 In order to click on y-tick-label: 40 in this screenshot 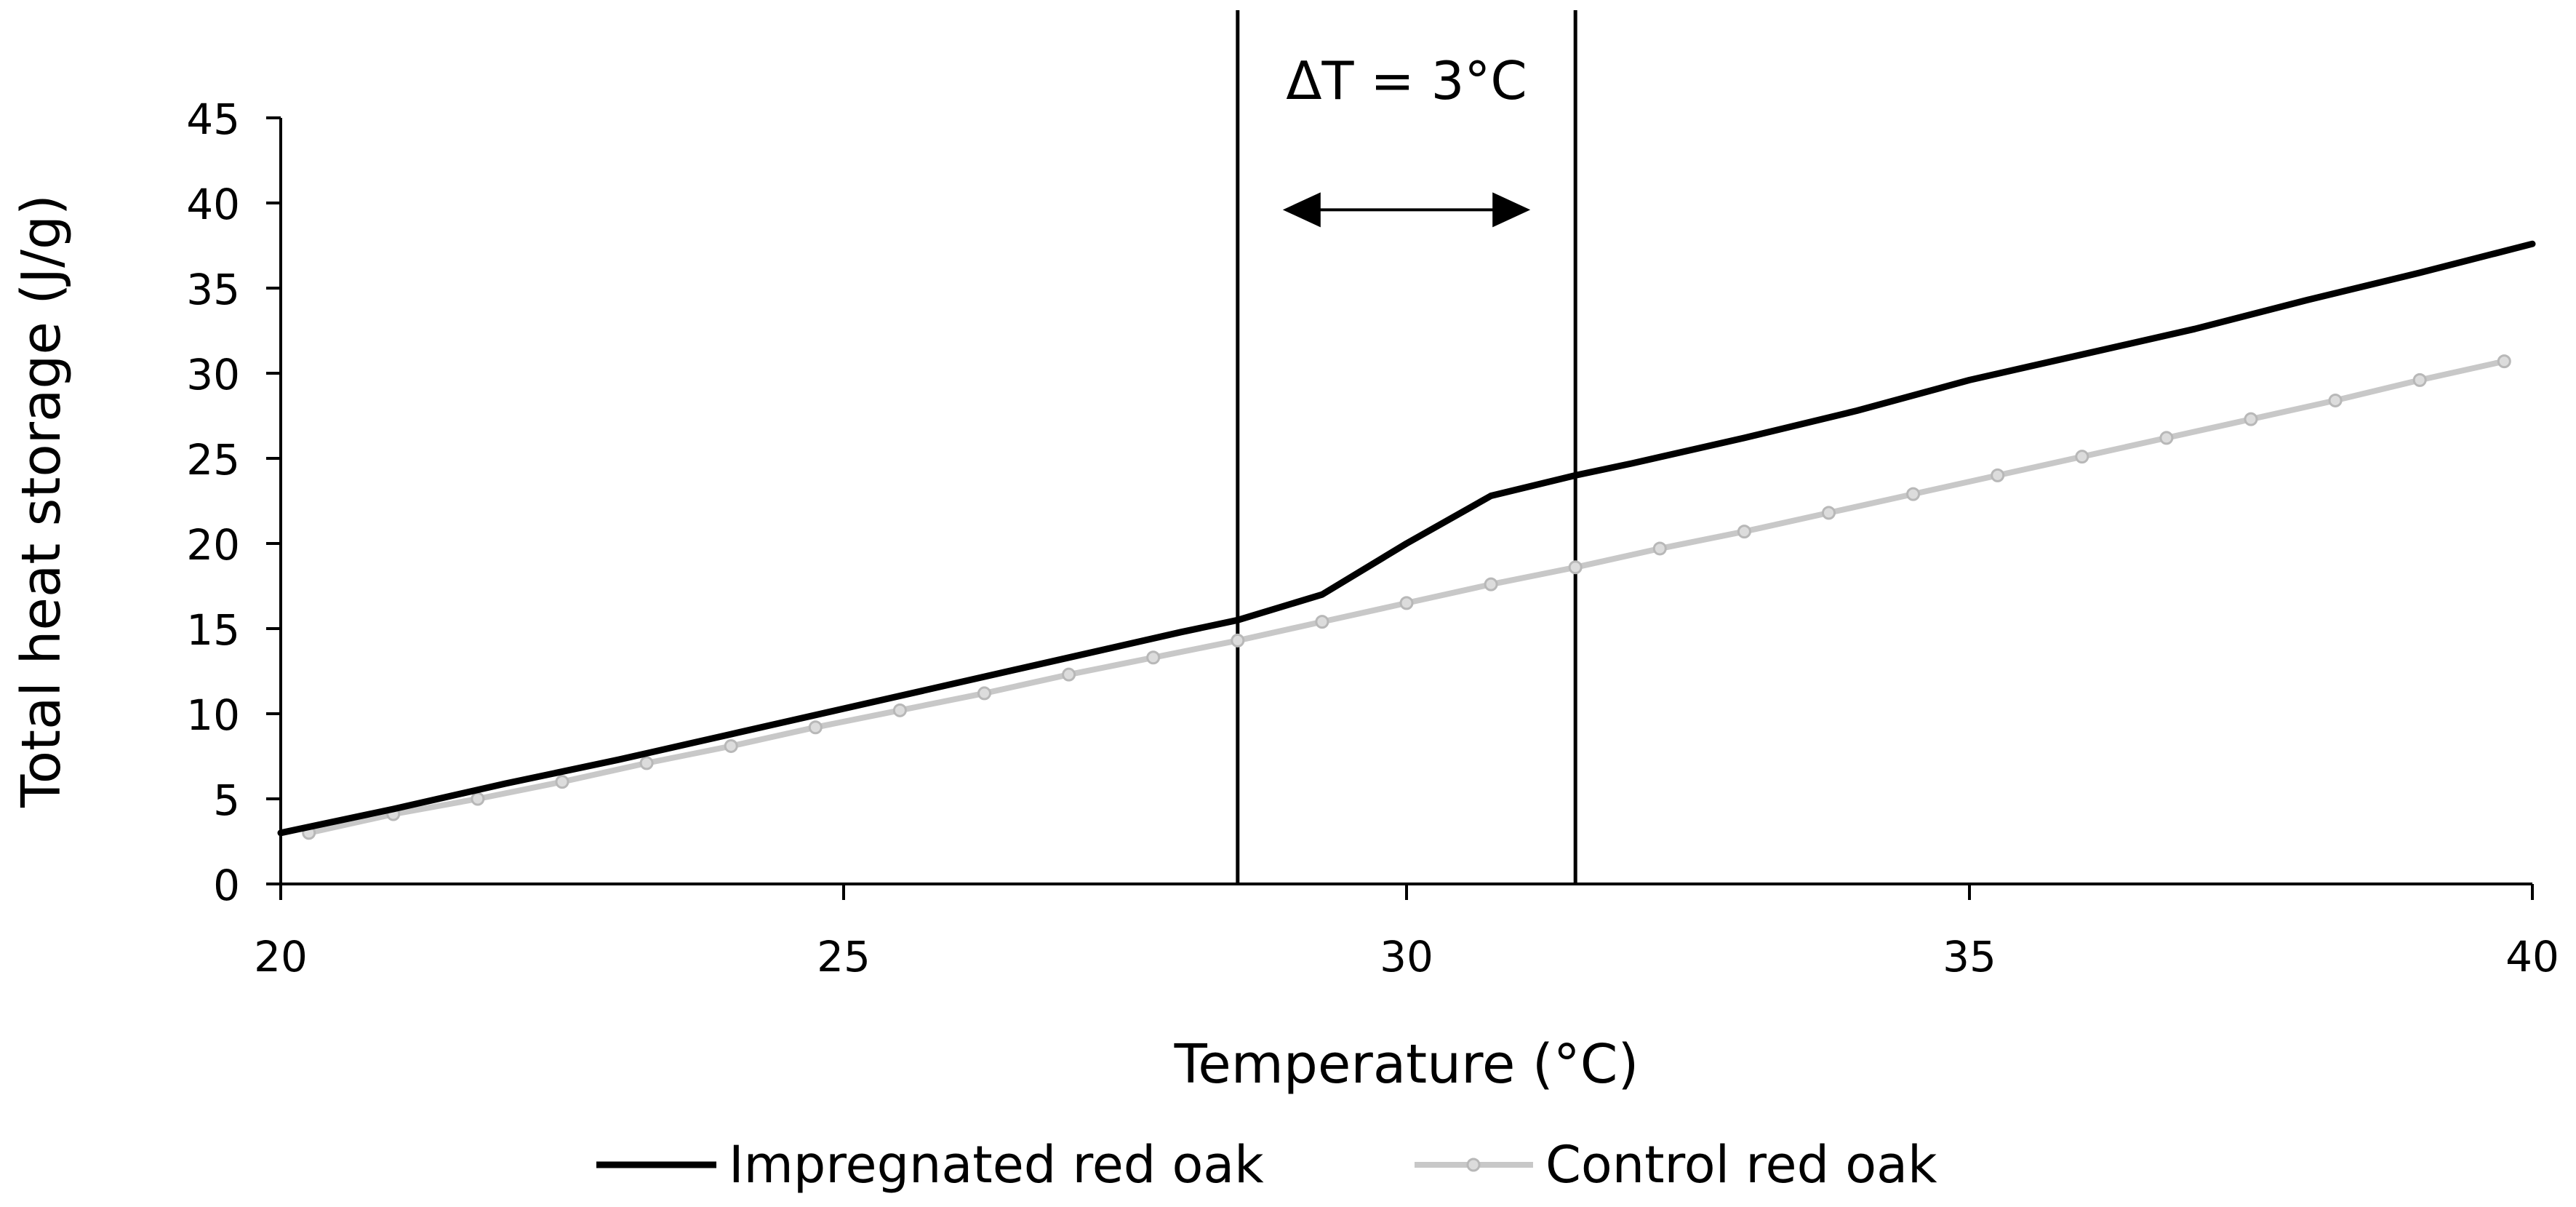, I will do `click(213, 204)`.